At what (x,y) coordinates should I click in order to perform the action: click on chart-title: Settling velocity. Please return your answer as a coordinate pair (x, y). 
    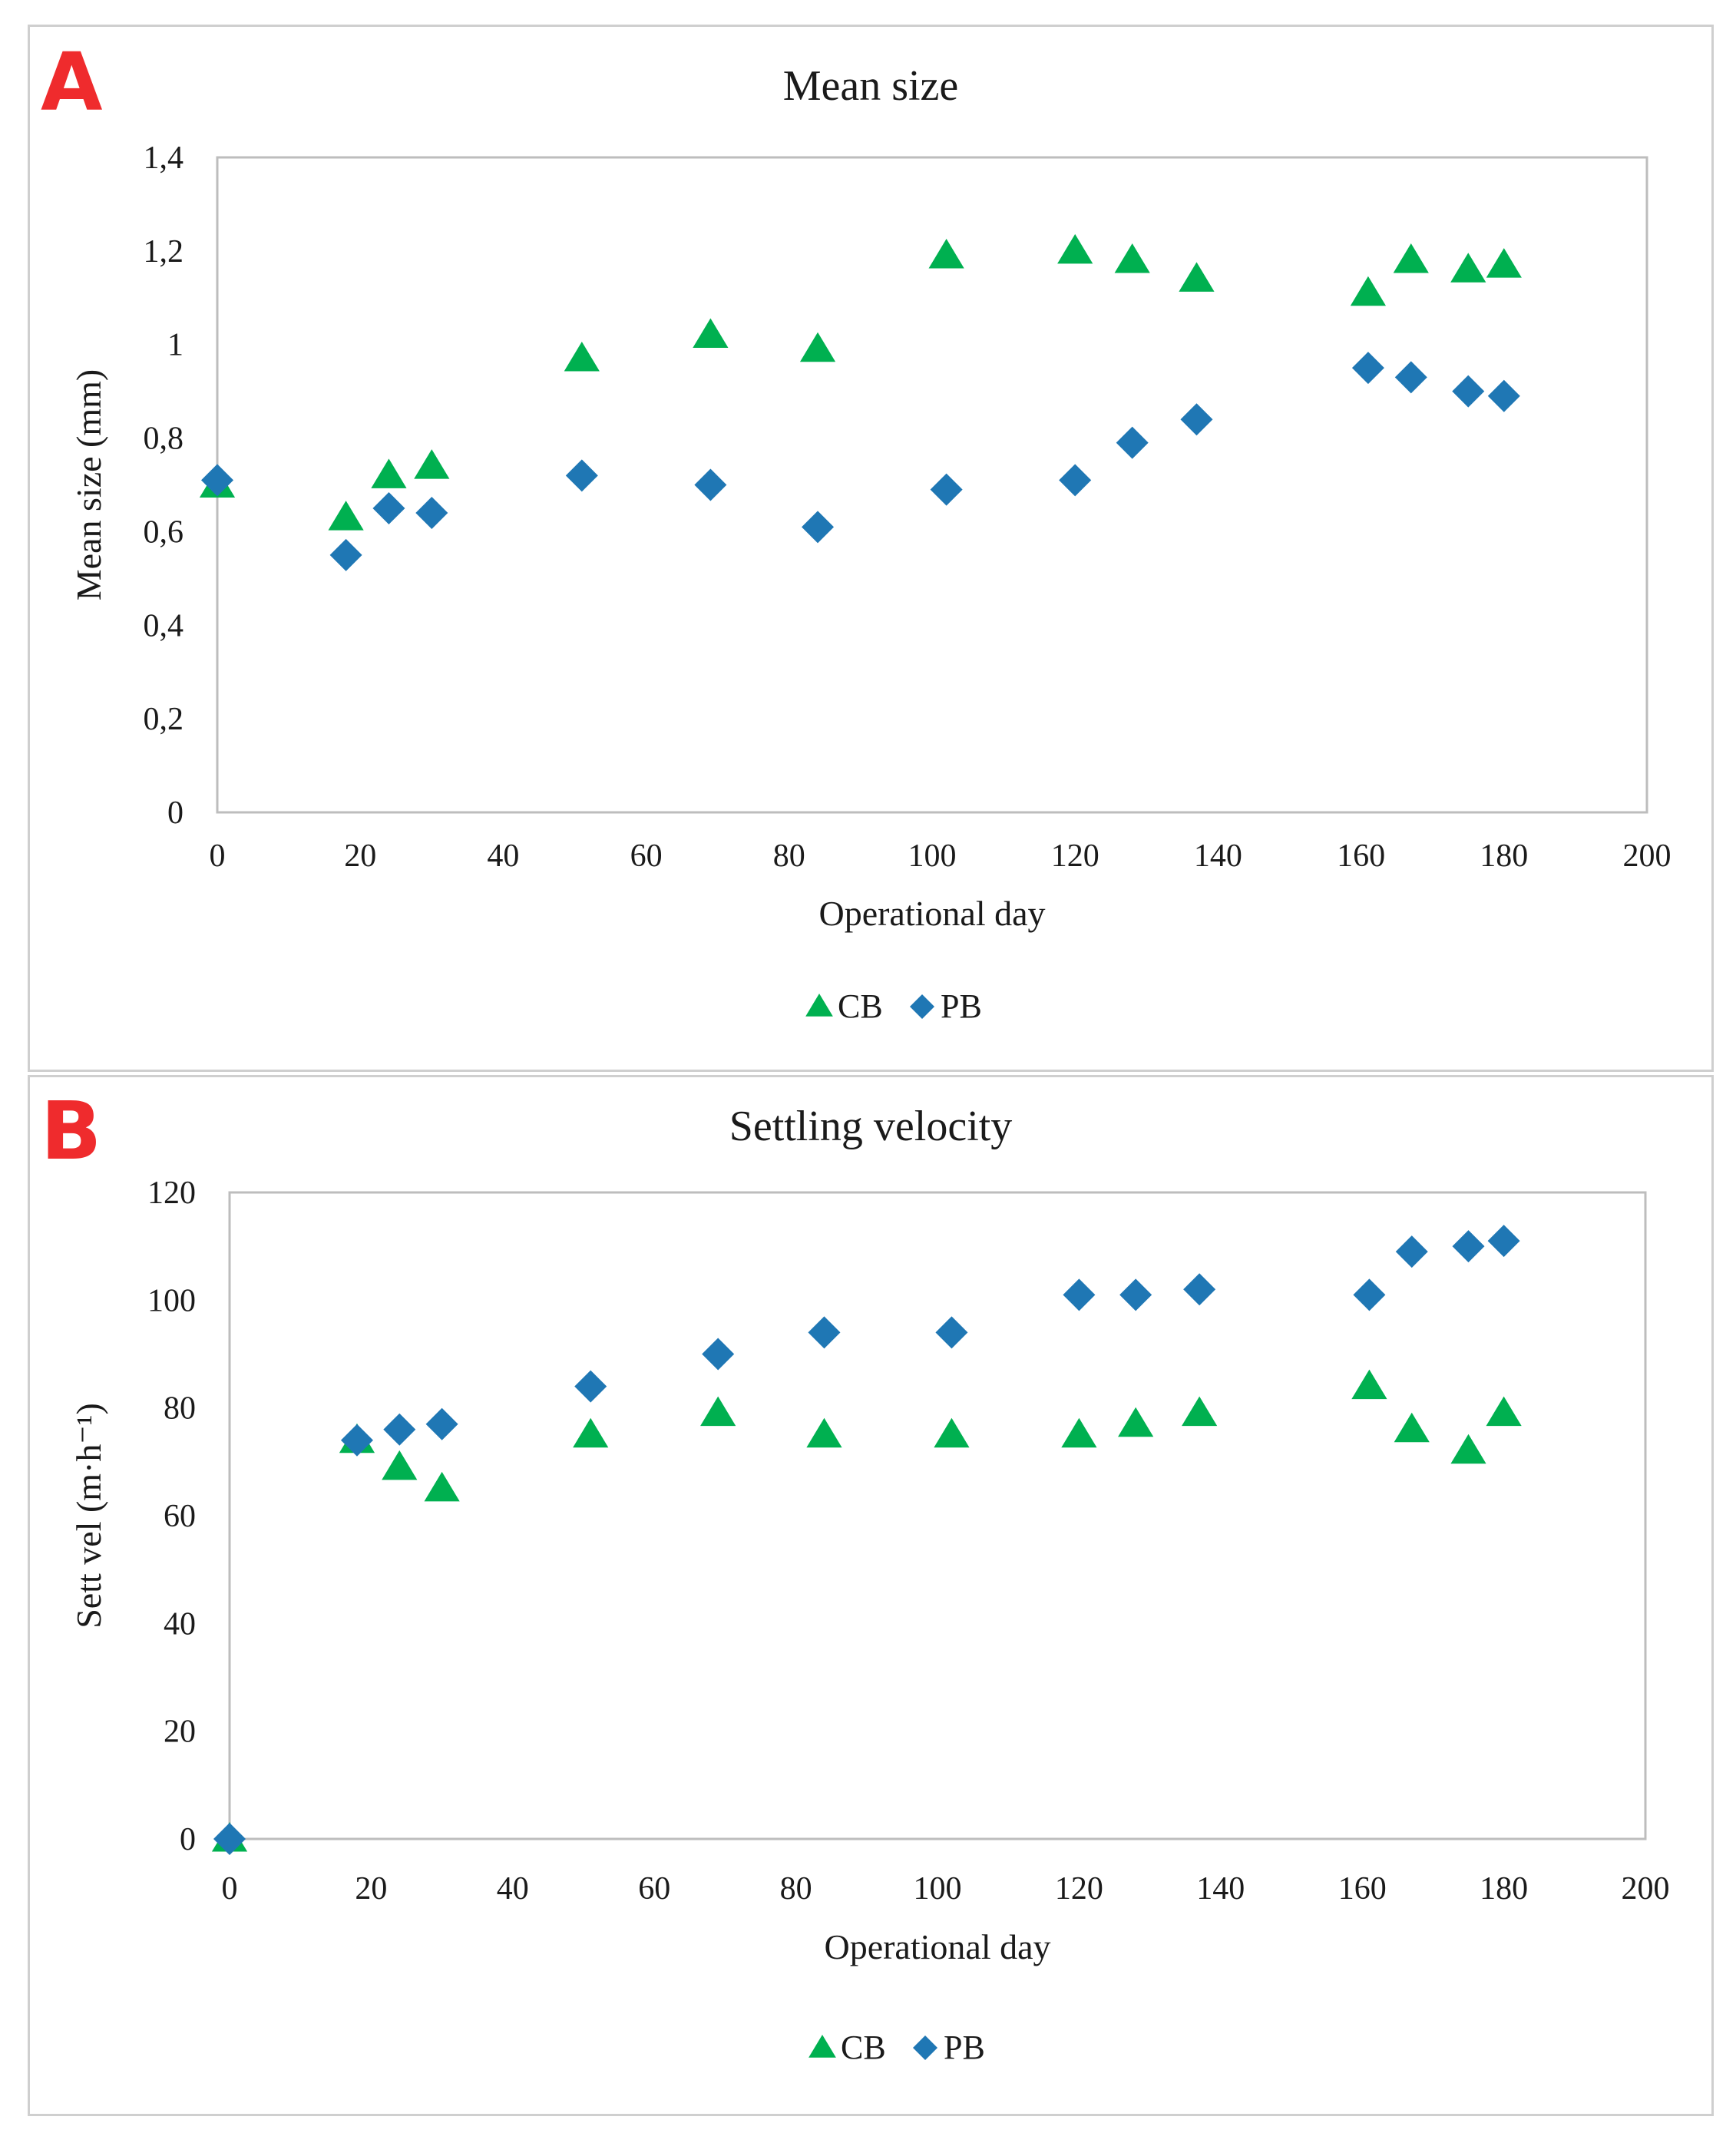
    Looking at the image, I should click on (871, 1127).